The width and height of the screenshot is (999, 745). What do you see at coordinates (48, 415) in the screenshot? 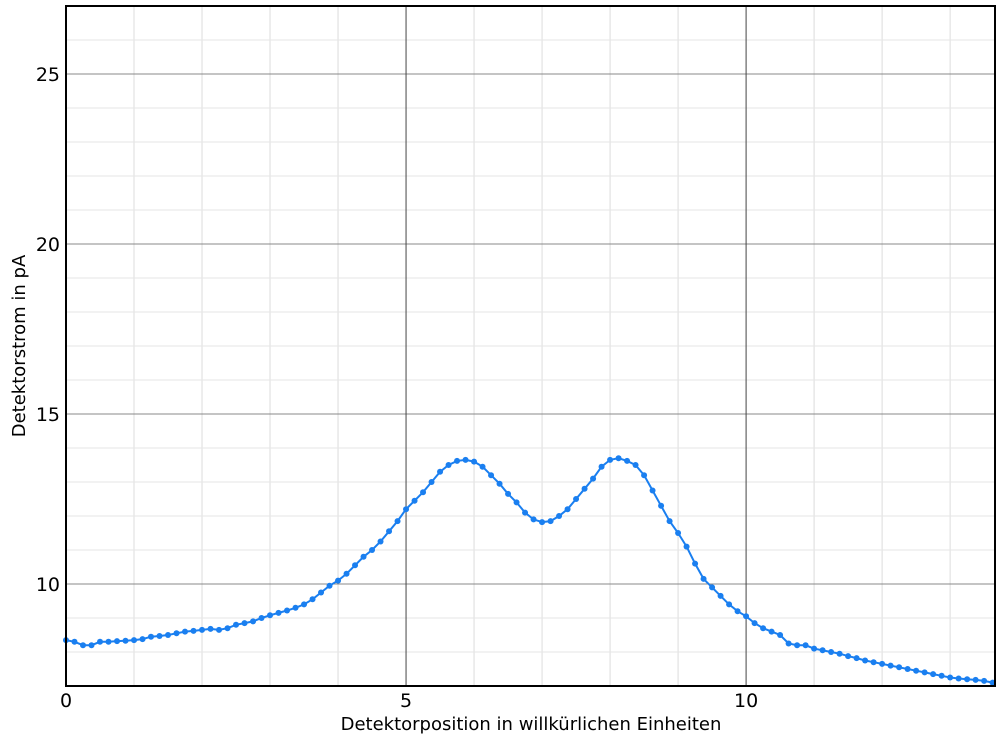
I see `y-tick-label: 15` at bounding box center [48, 415].